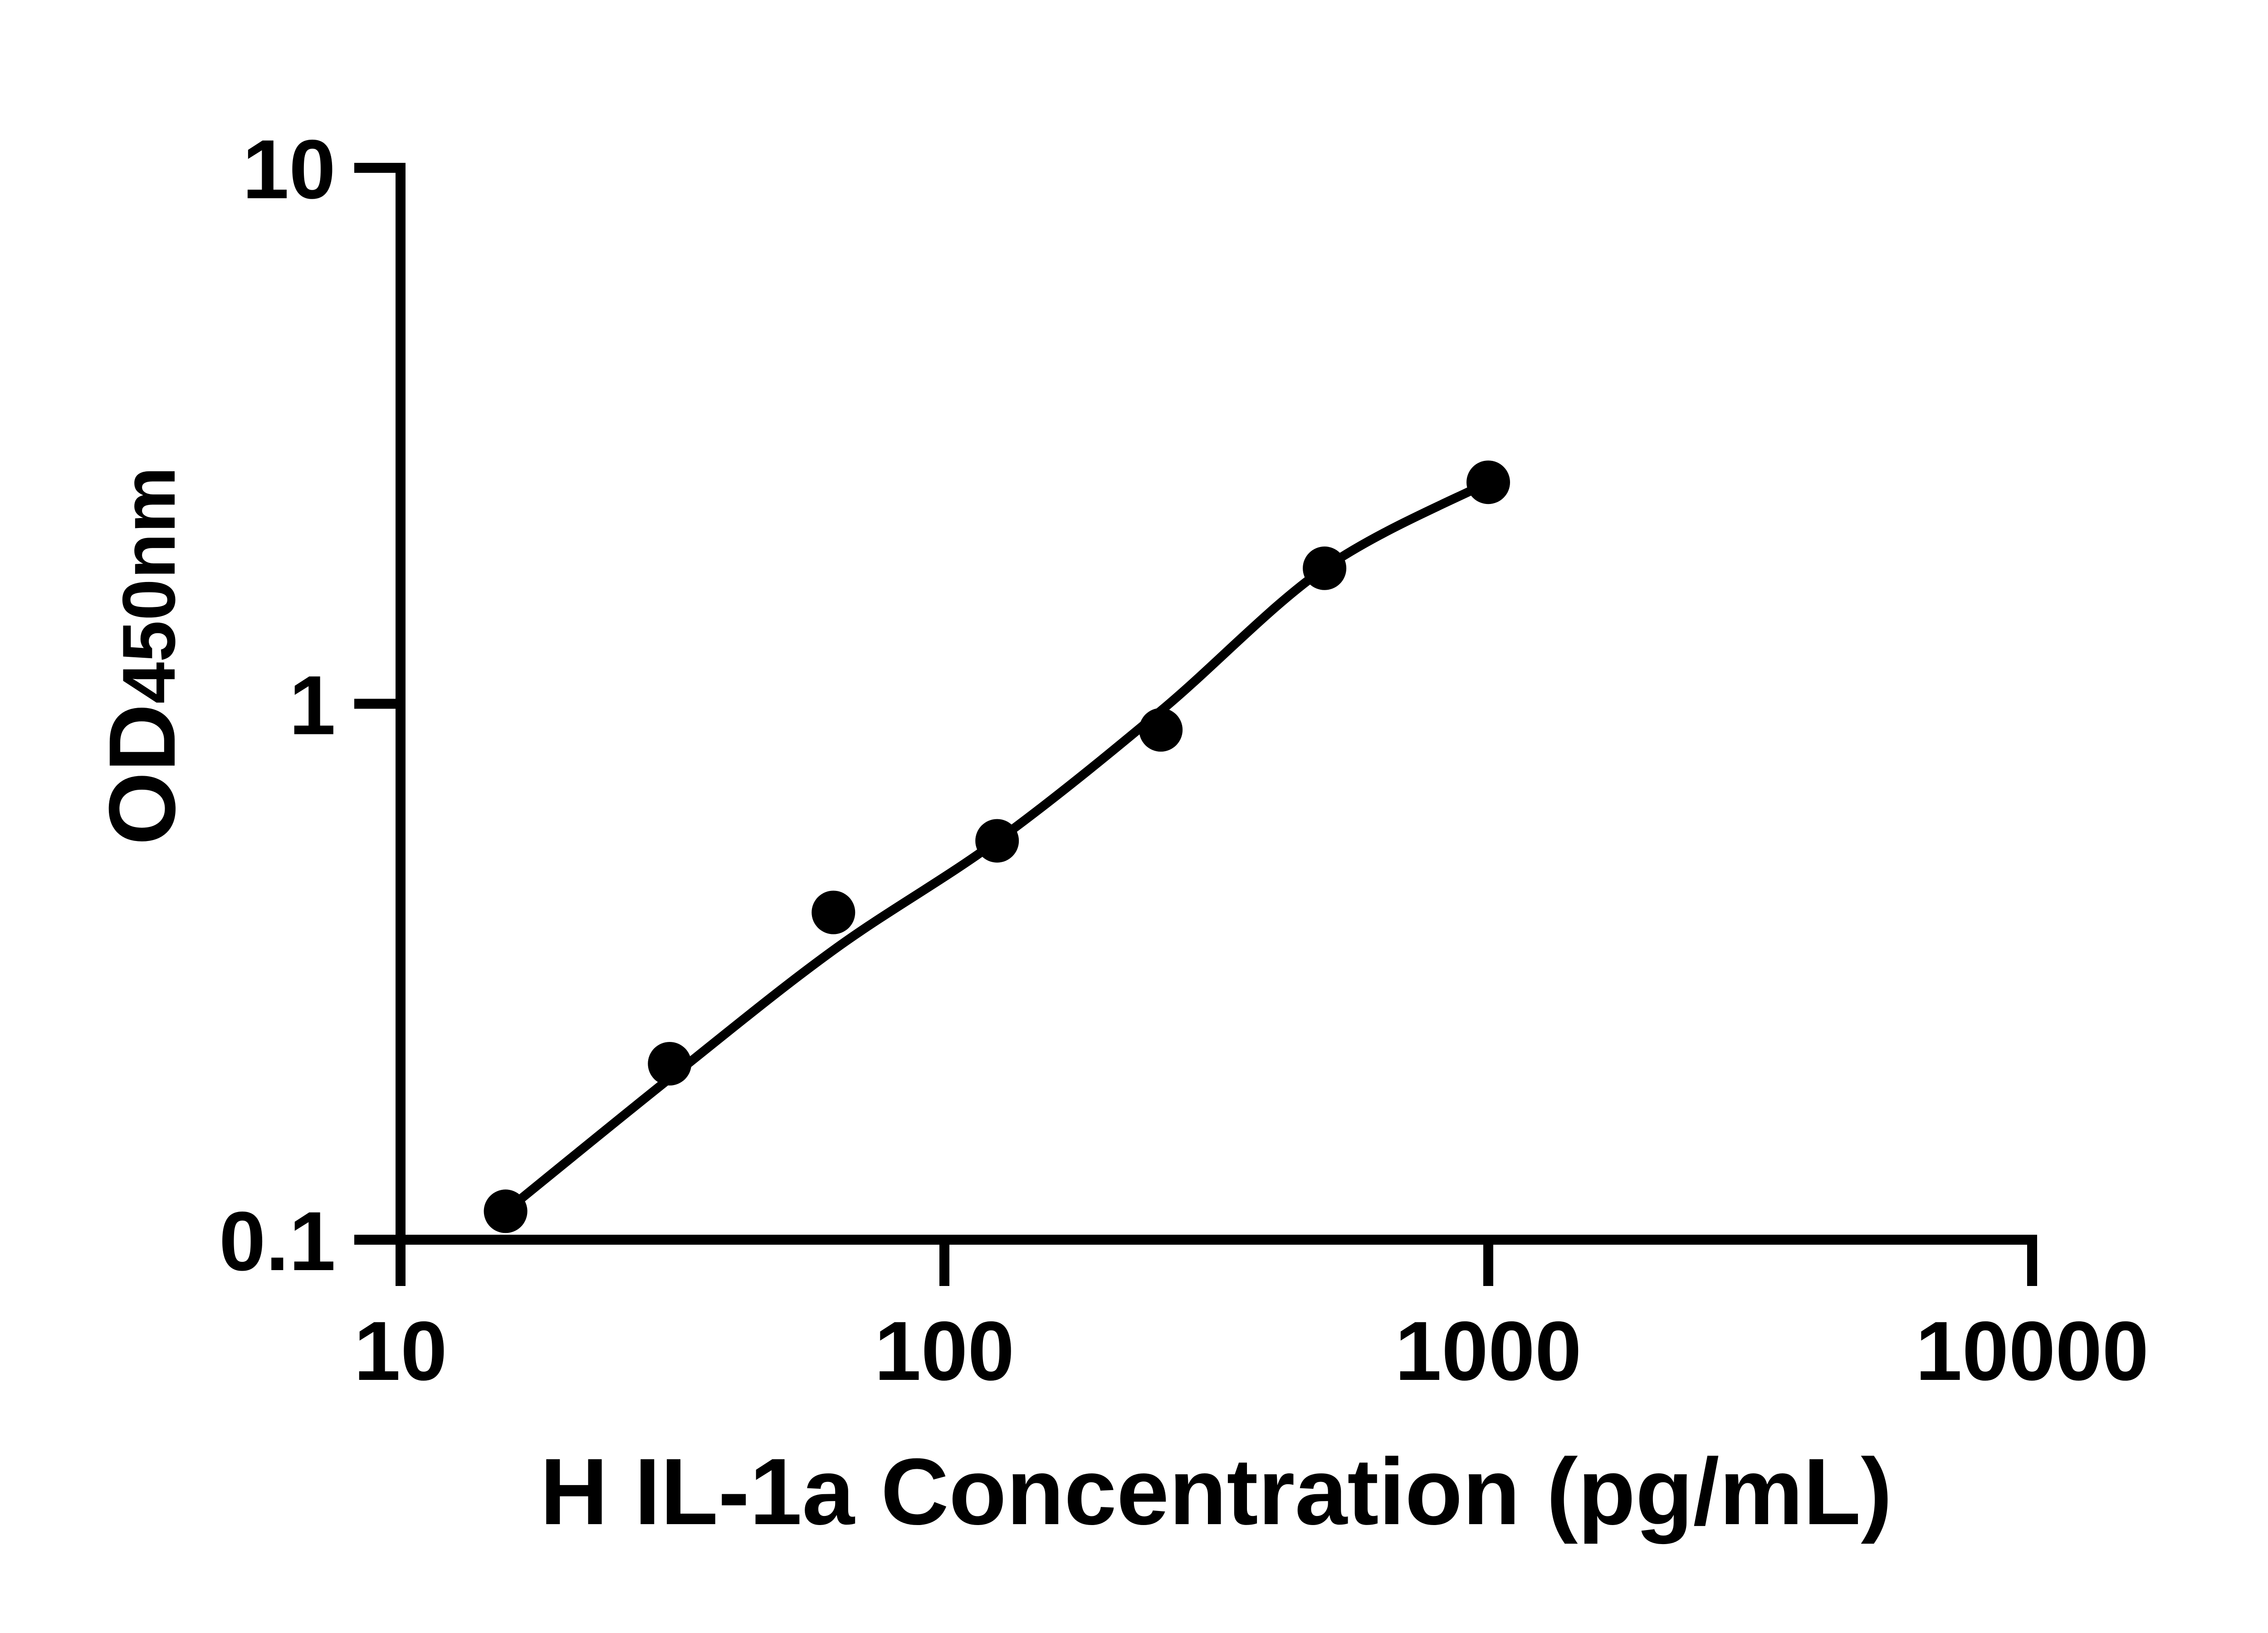  I want to click on x-tick-label: 10, so click(401, 1351).